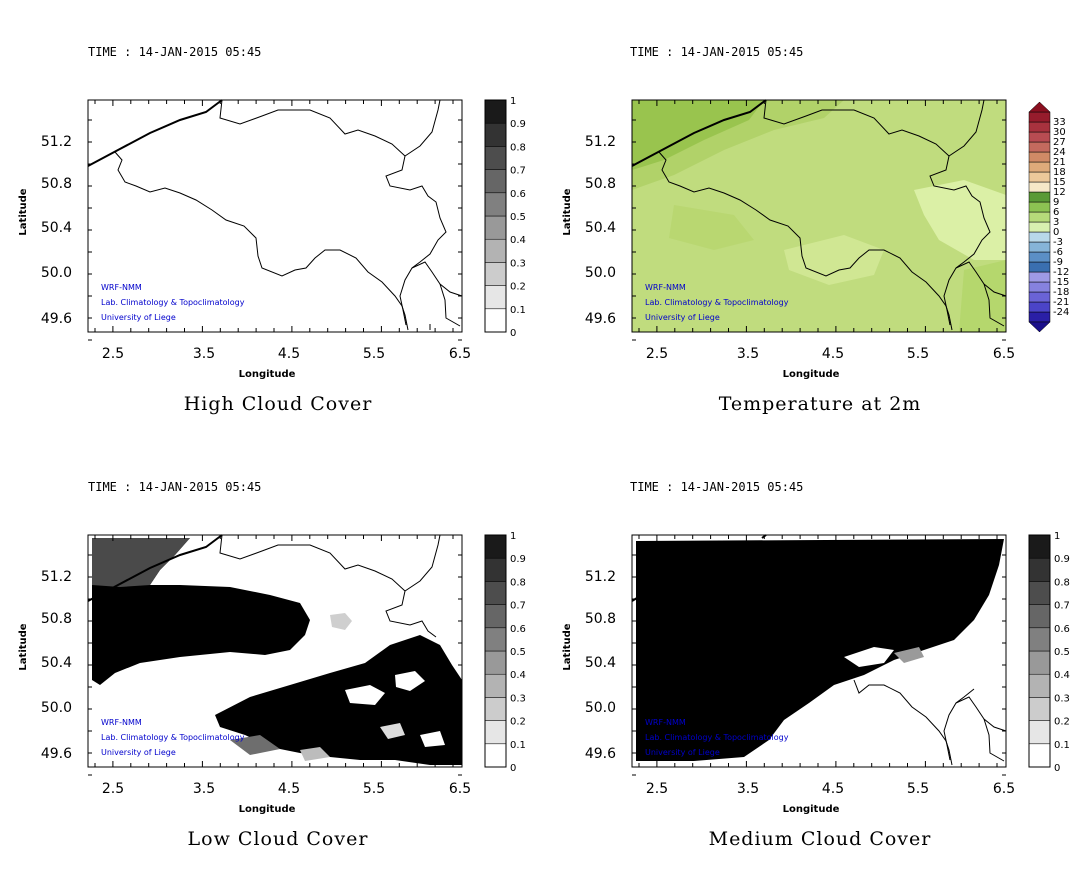 The image size is (1087, 869). What do you see at coordinates (330, 586) in the screenshot?
I see `country-borders` at bounding box center [330, 586].